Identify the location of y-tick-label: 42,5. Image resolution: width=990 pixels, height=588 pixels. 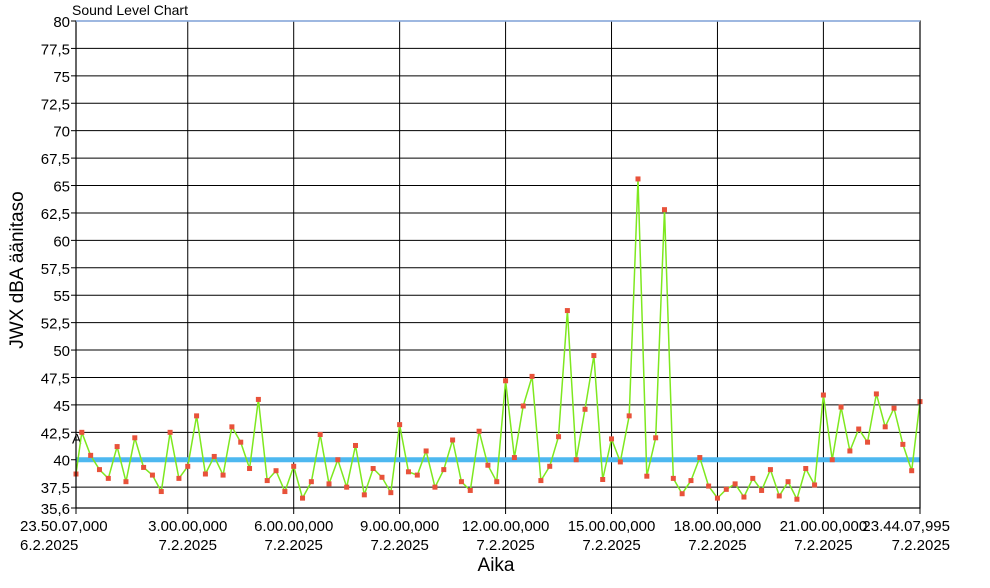
(55, 433).